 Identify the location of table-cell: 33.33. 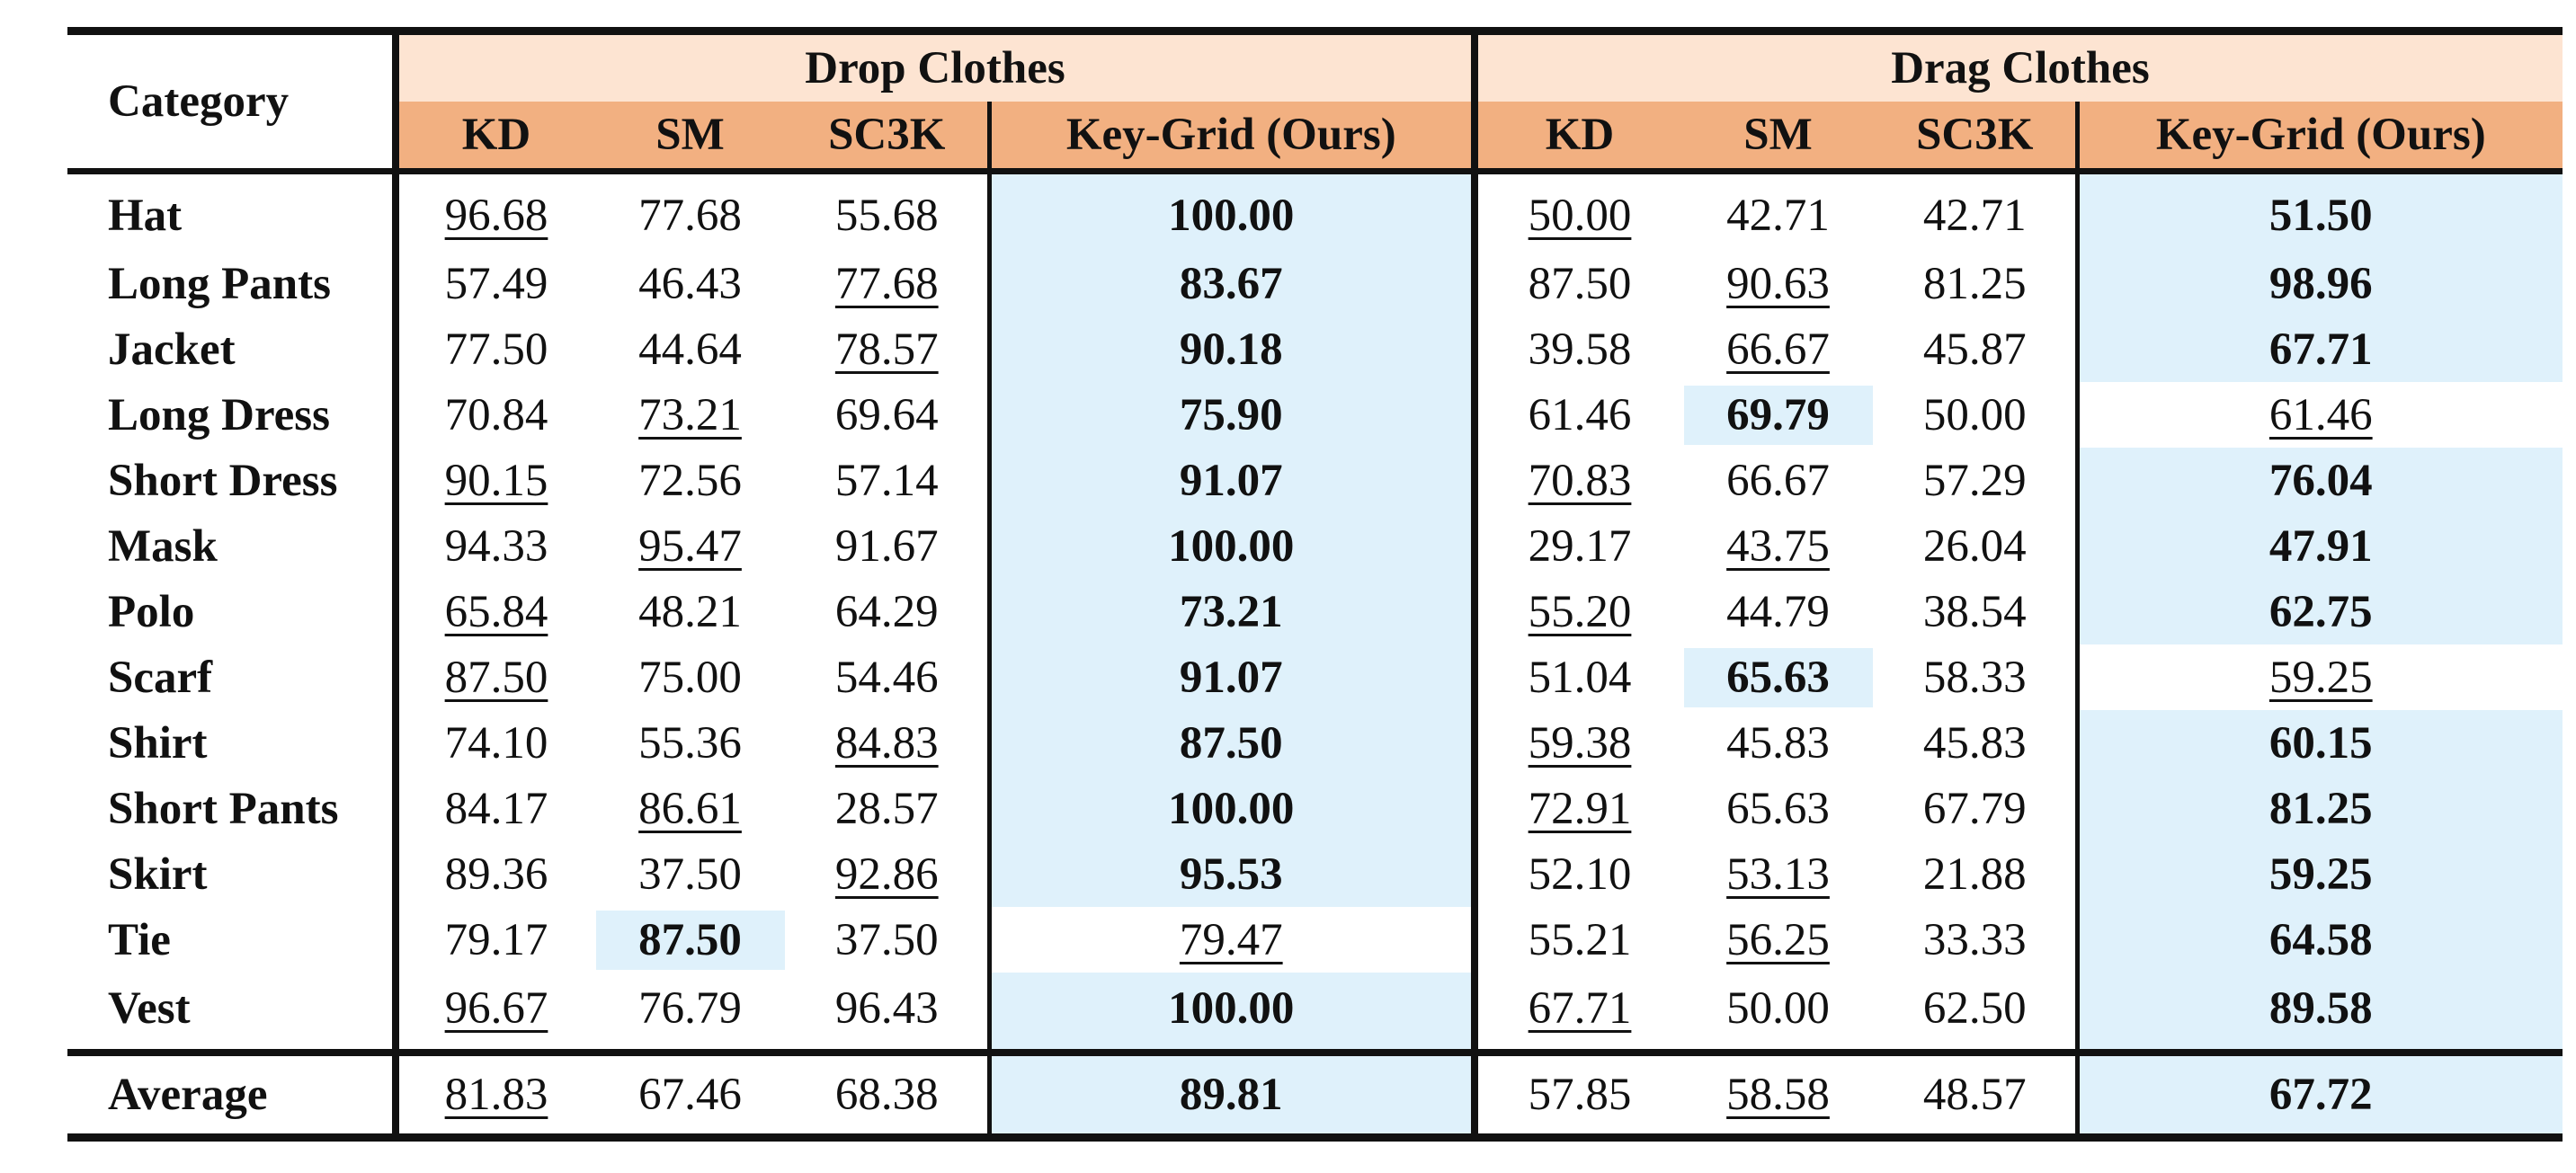
(1976, 940).